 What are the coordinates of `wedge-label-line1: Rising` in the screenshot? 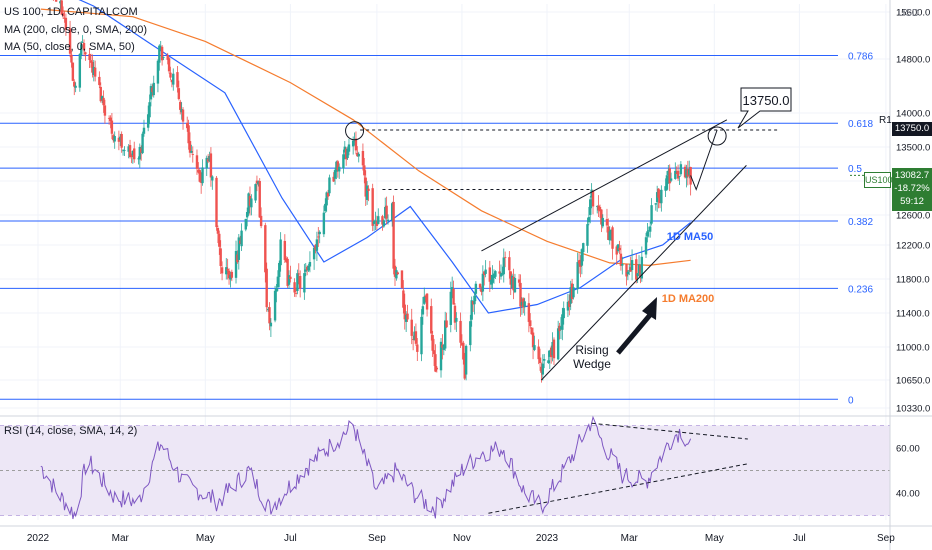 It's located at (591, 350).